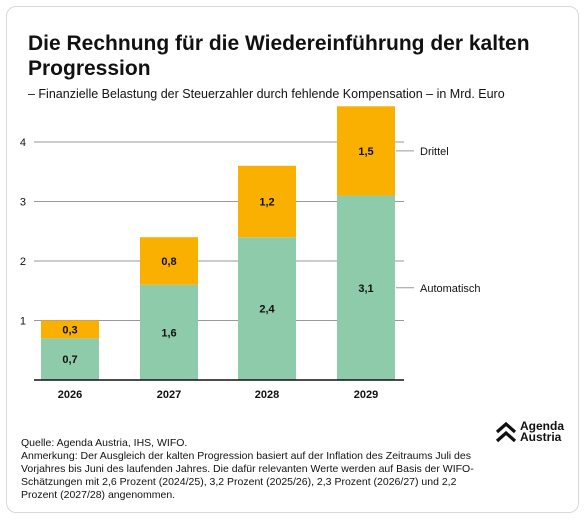 The width and height of the screenshot is (587, 521). I want to click on x-tick-label: 2028, so click(267, 395).